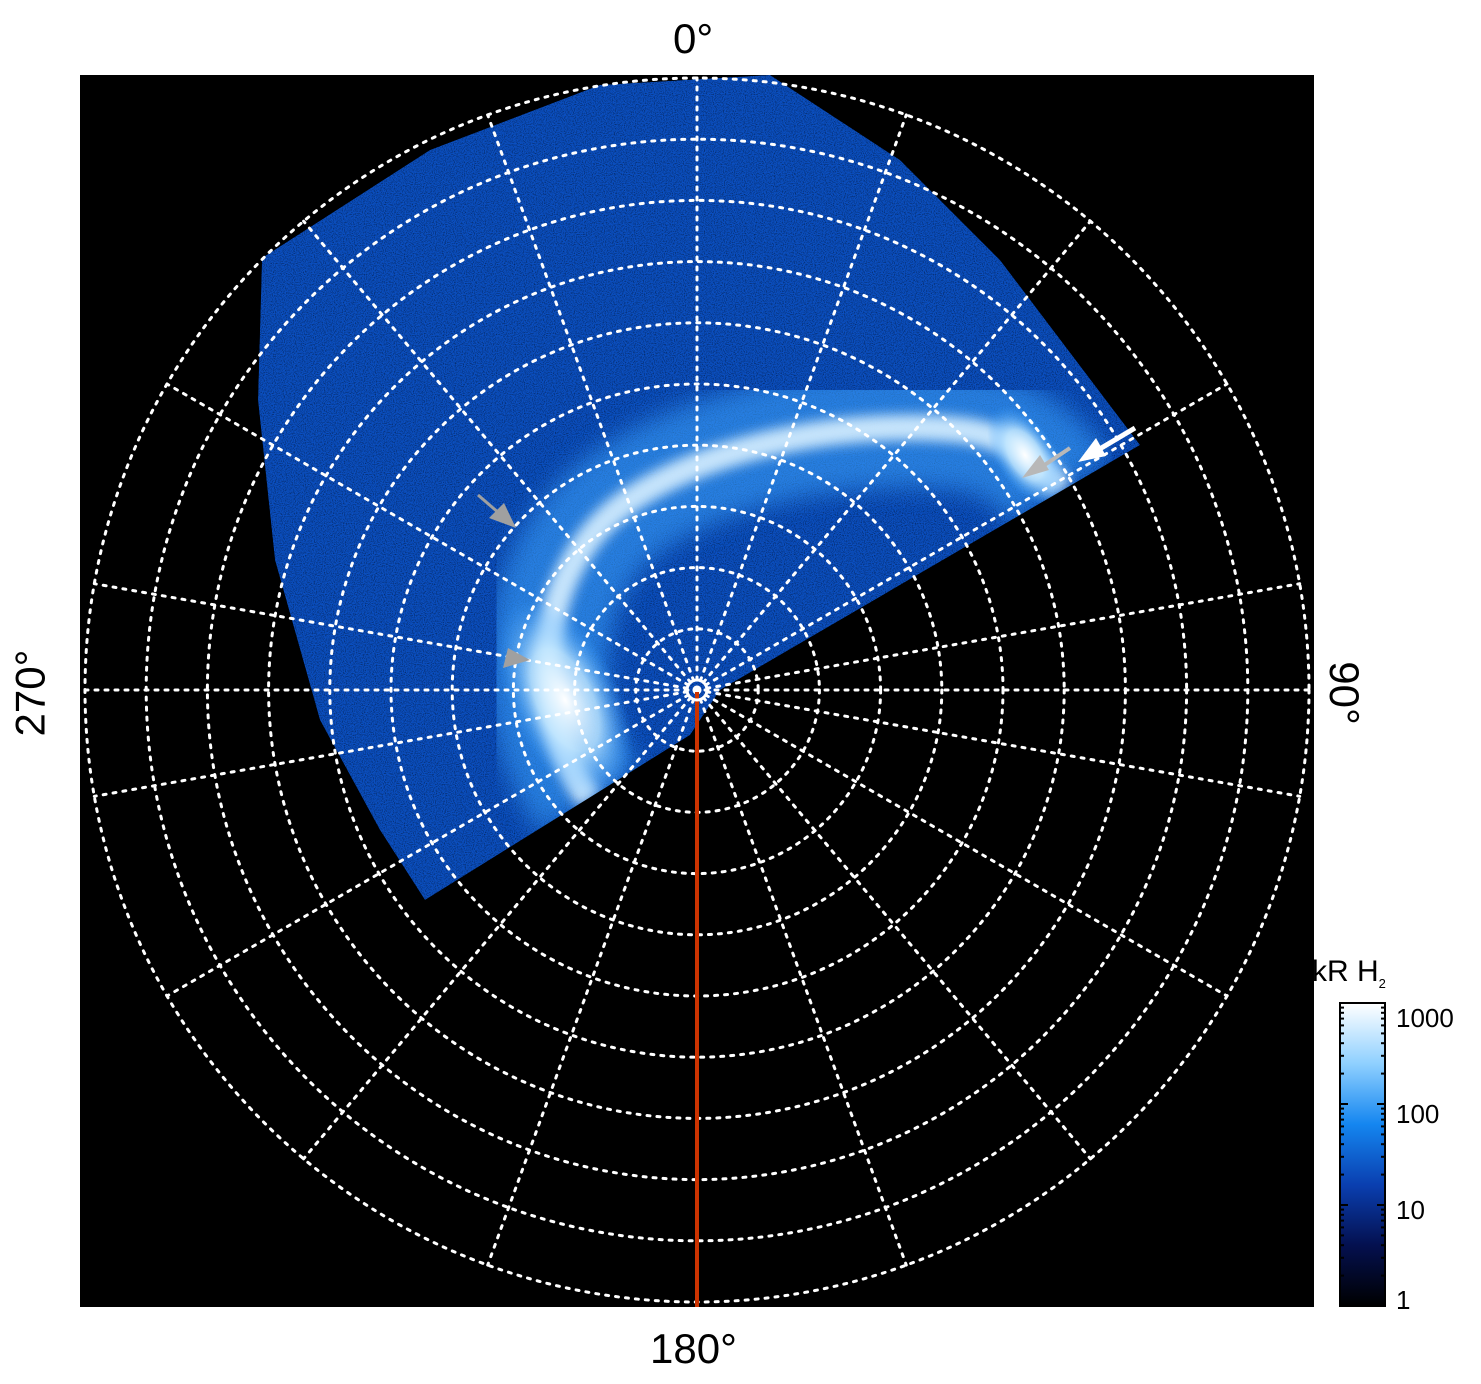 This screenshot has width=1481, height=1384. What do you see at coordinates (1410, 1210) in the screenshot?
I see `colorbar-tick-label: 10` at bounding box center [1410, 1210].